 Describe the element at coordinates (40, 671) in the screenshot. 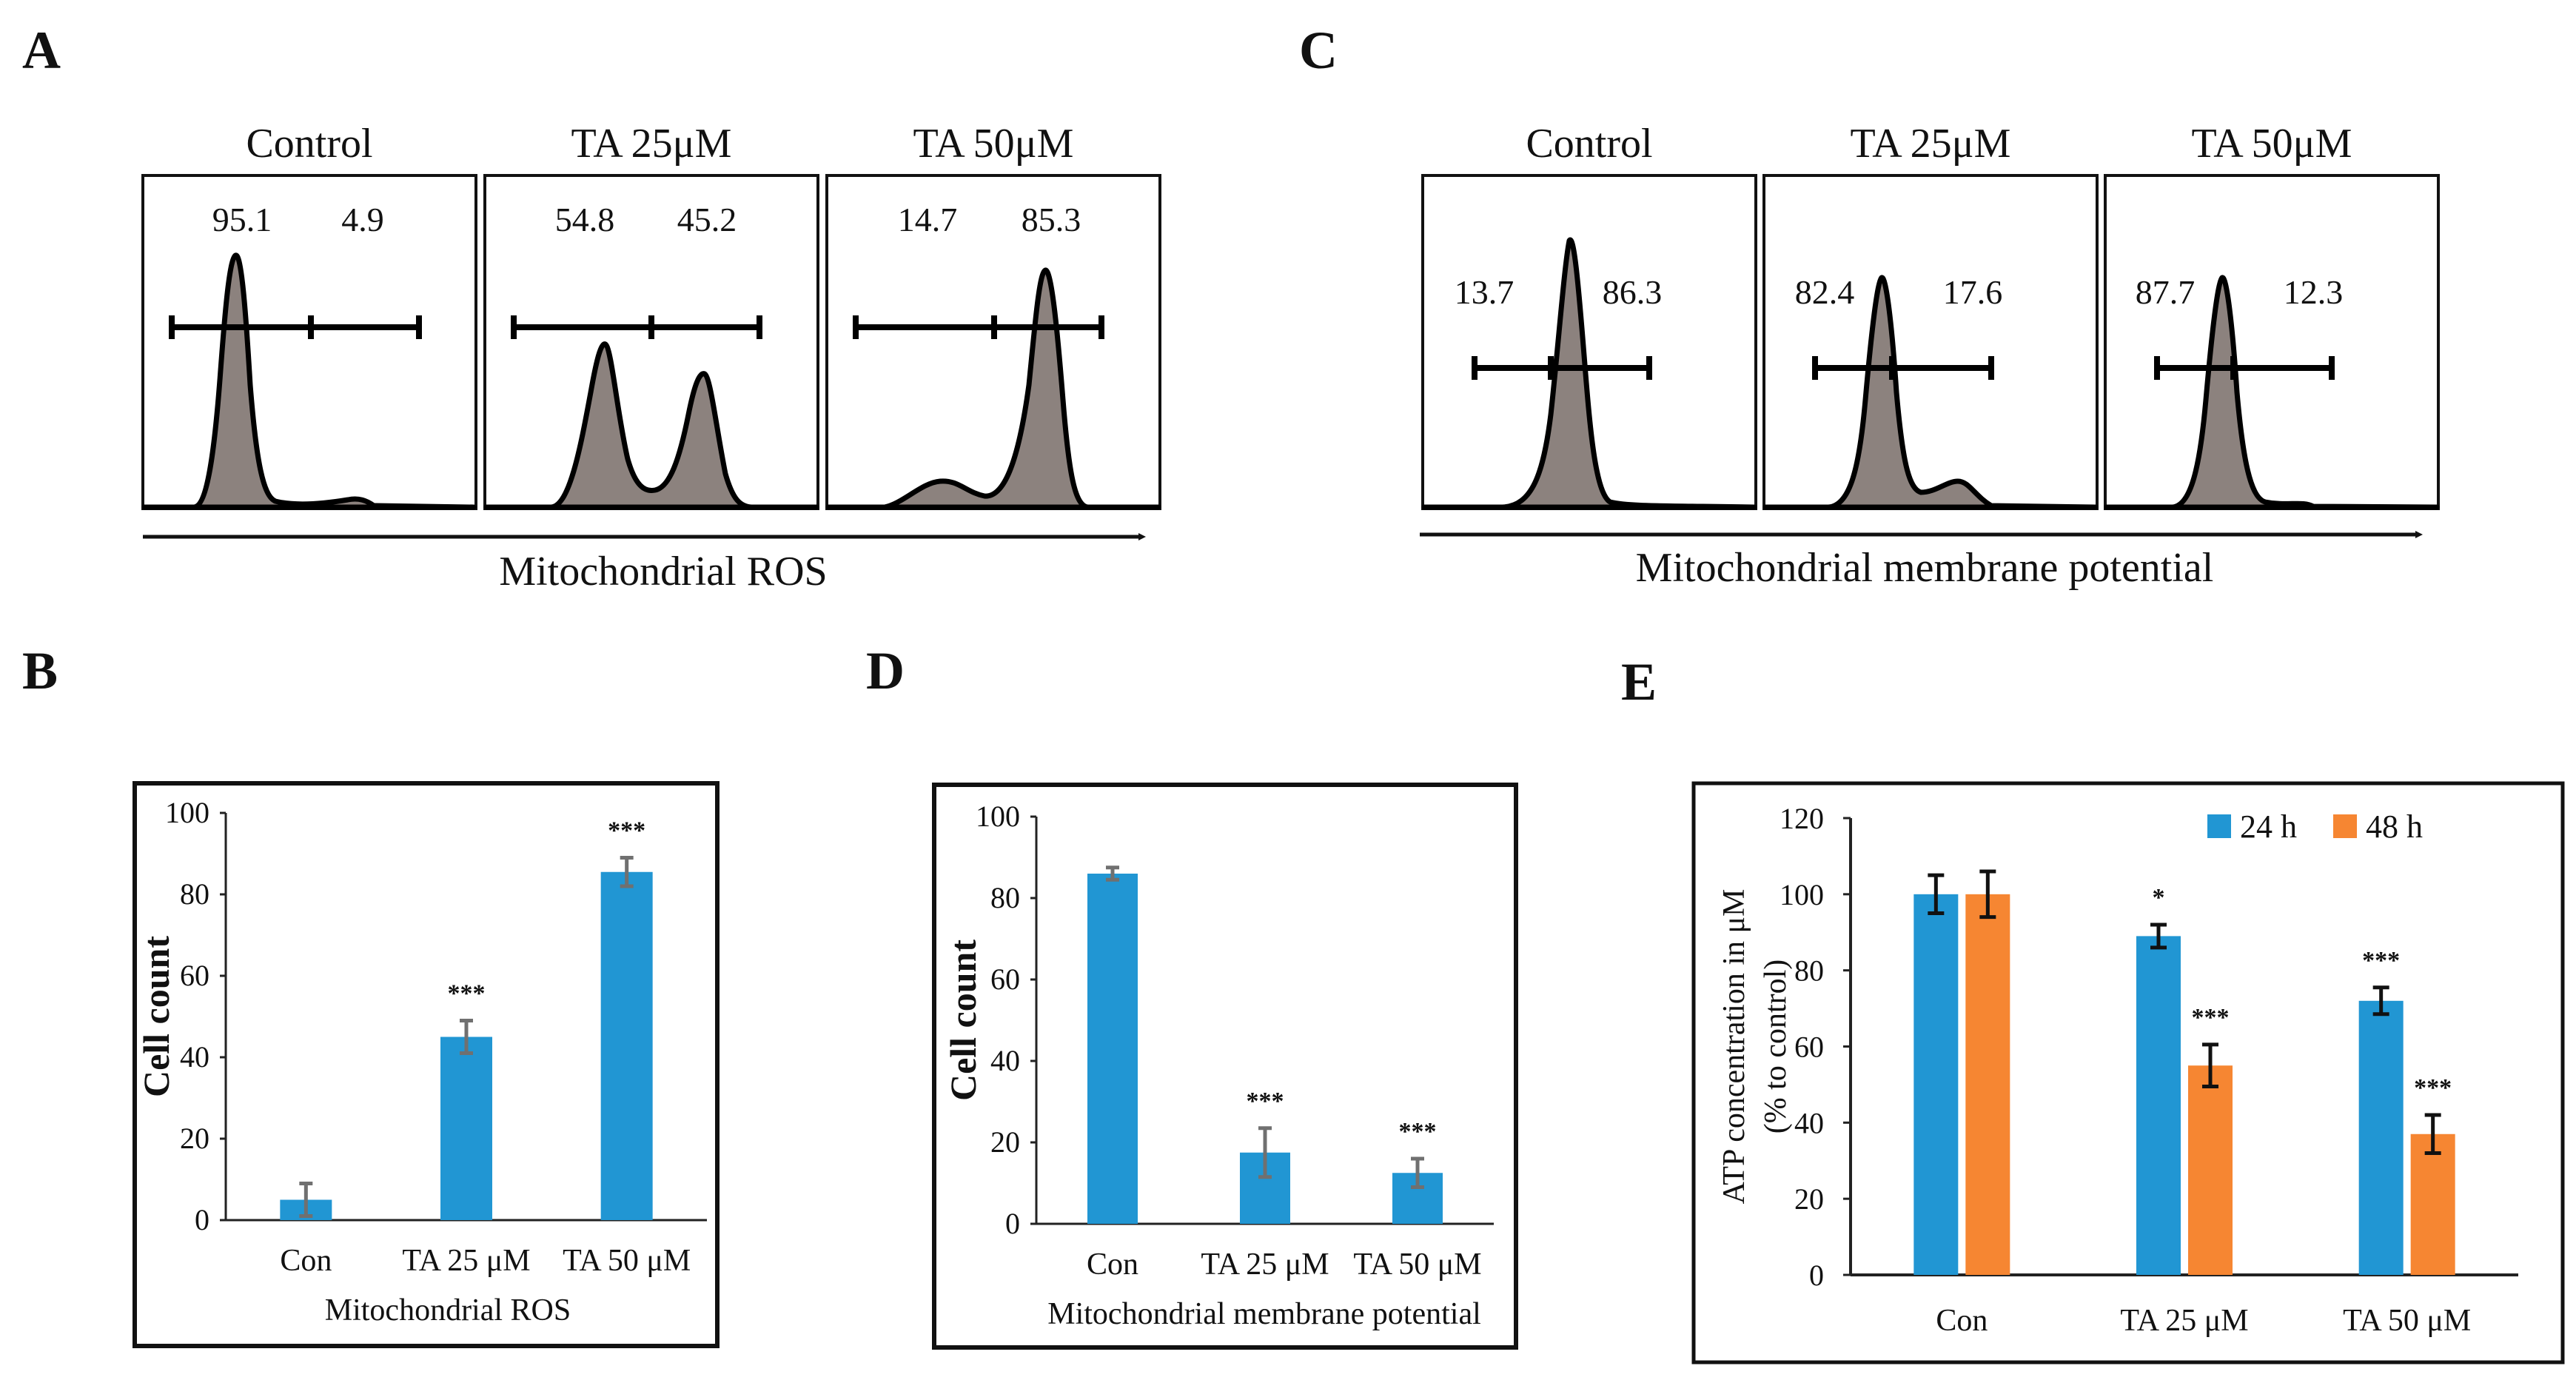

I see `panel-label-b: B` at that location.